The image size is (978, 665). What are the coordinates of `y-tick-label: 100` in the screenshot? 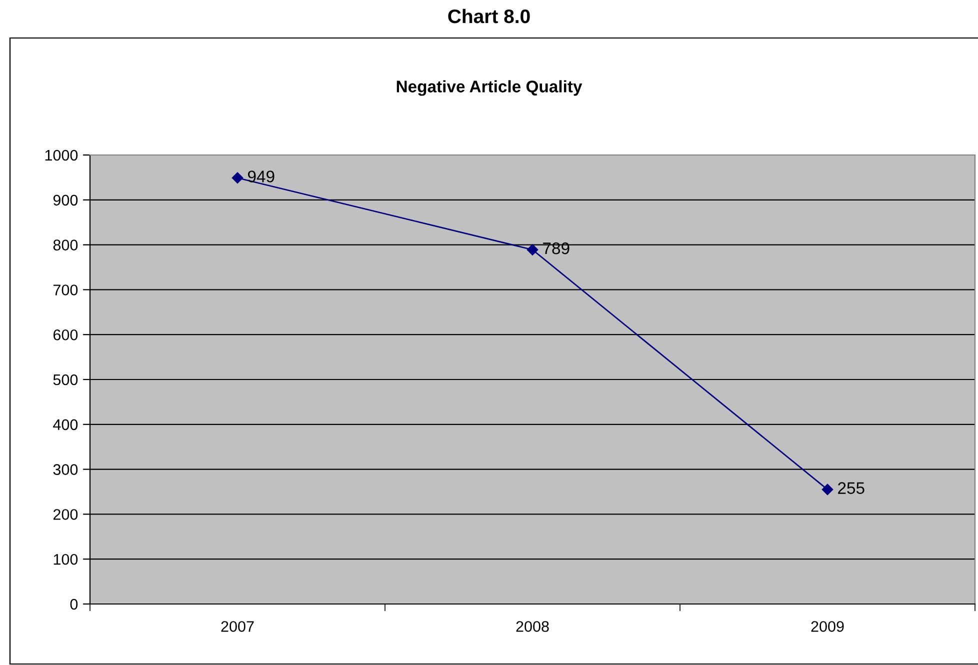 It's located at (66, 559).